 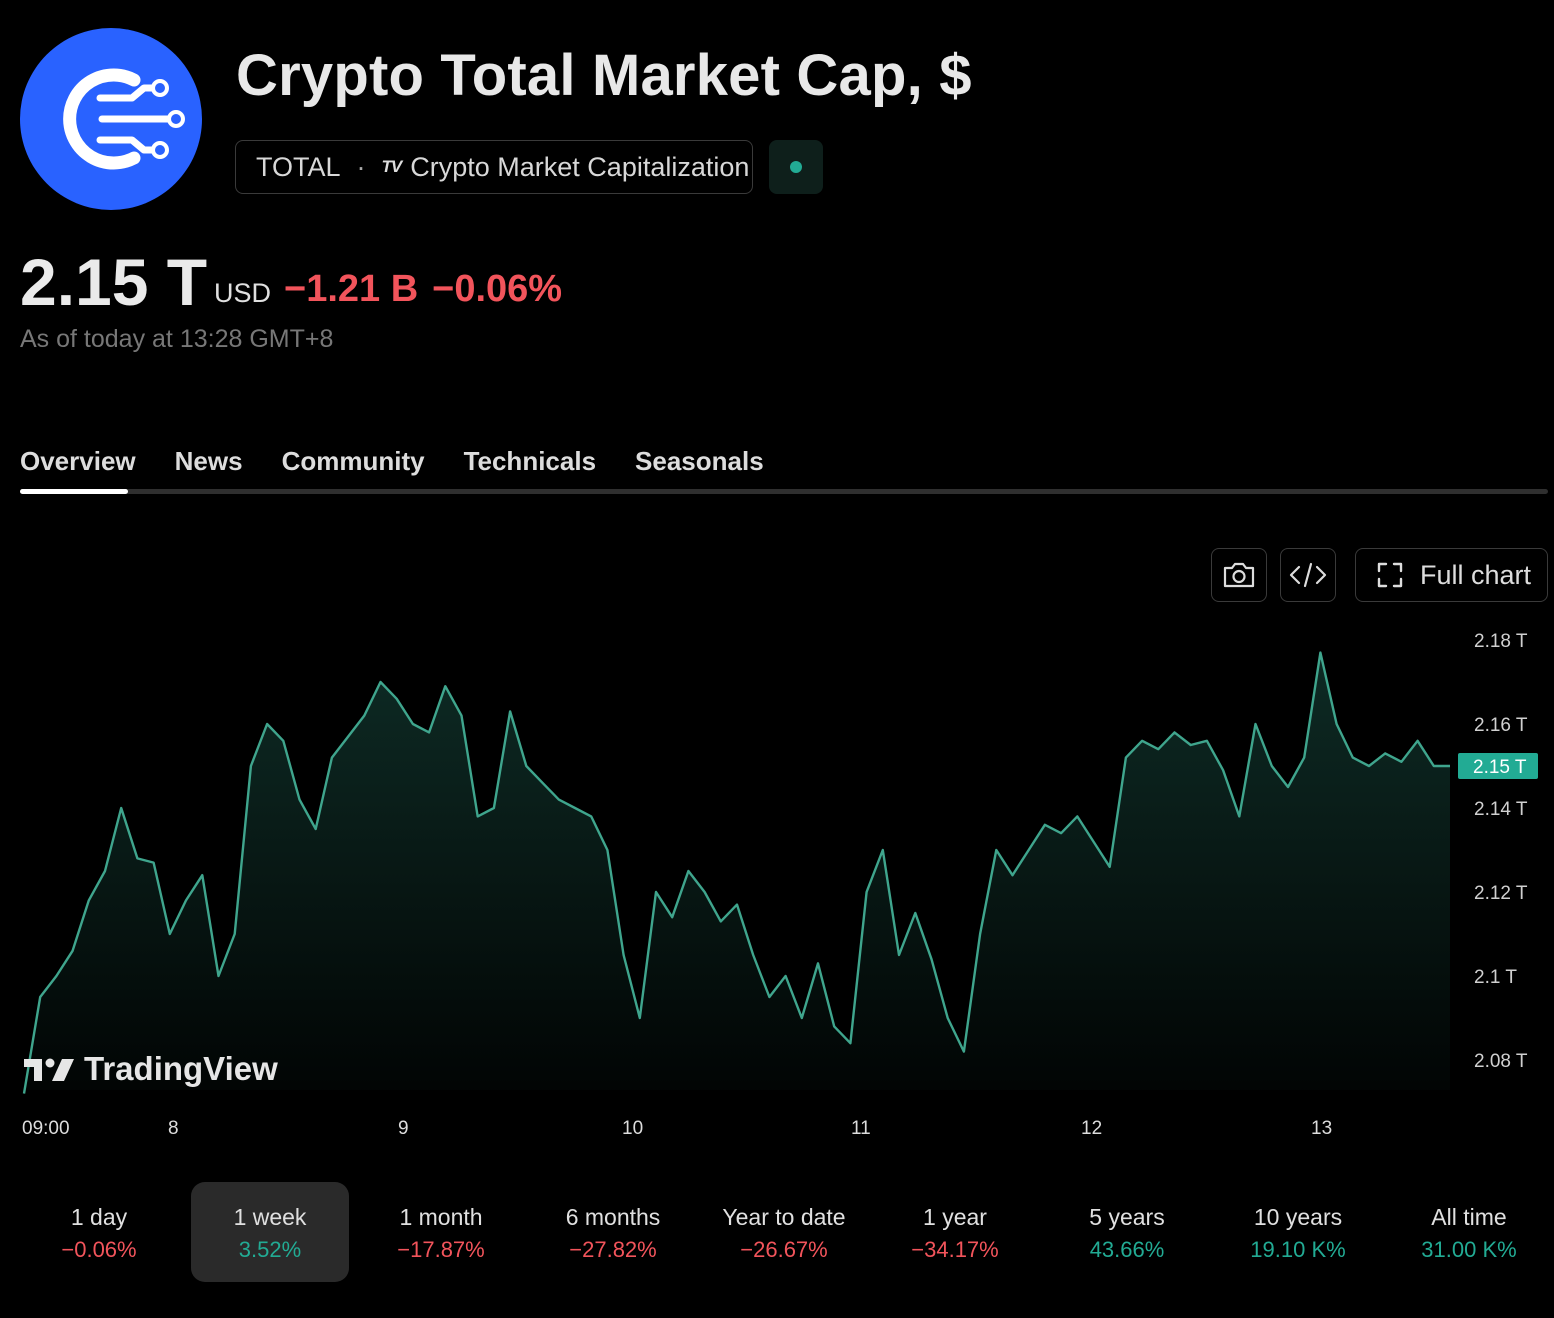 I want to click on period-change: −34.17%, so click(x=955, y=1249).